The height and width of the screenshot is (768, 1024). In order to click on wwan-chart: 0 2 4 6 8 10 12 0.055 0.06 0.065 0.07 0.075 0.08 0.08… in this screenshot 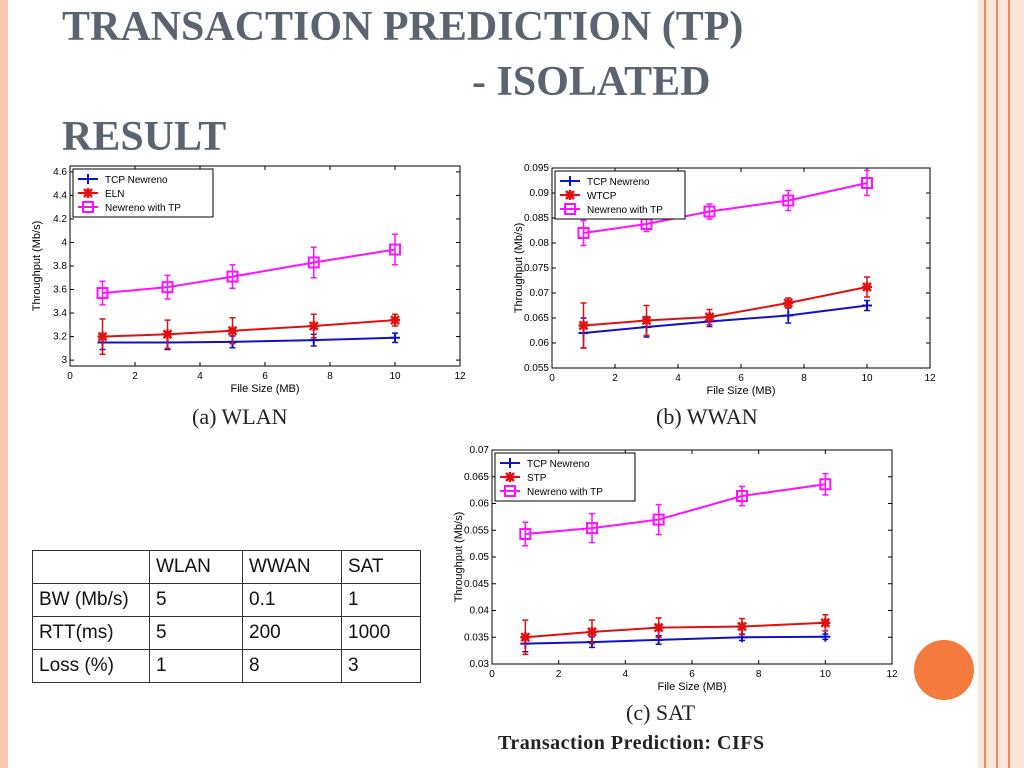, I will do `click(724, 280)`.